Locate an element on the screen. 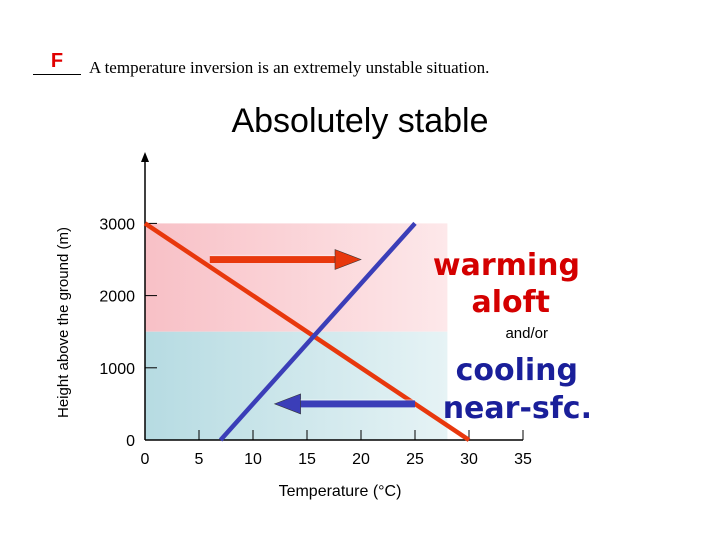 The height and width of the screenshot is (540, 720). x-axis-label: Temperature (°C) is located at coordinates (340, 491).